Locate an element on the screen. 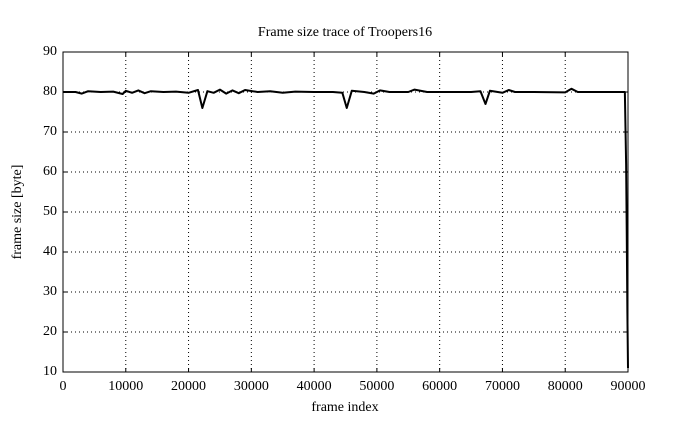  y-tick-label: 30 is located at coordinates (50, 291).